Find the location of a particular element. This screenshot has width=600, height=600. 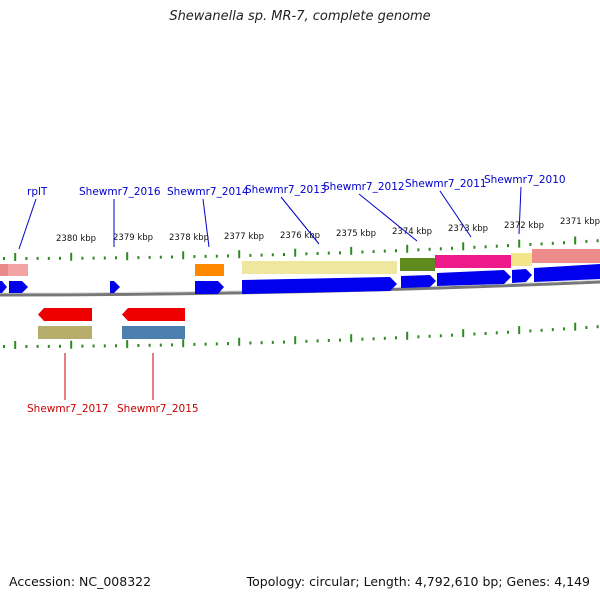

gene-label-Shewmr7_2015: Shewmr7_2015 is located at coordinates (158, 409).